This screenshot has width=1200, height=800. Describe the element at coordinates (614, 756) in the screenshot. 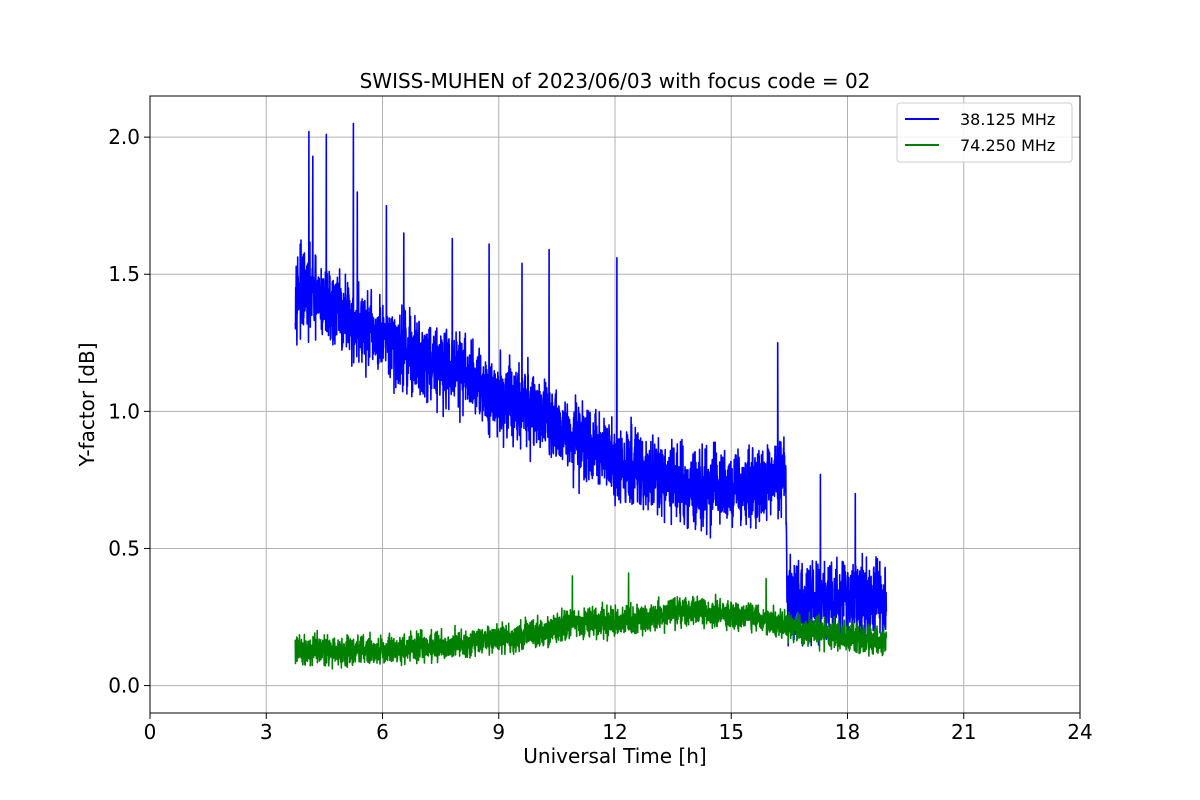

I see `x-axis-label: Universal Time [h]` at that location.